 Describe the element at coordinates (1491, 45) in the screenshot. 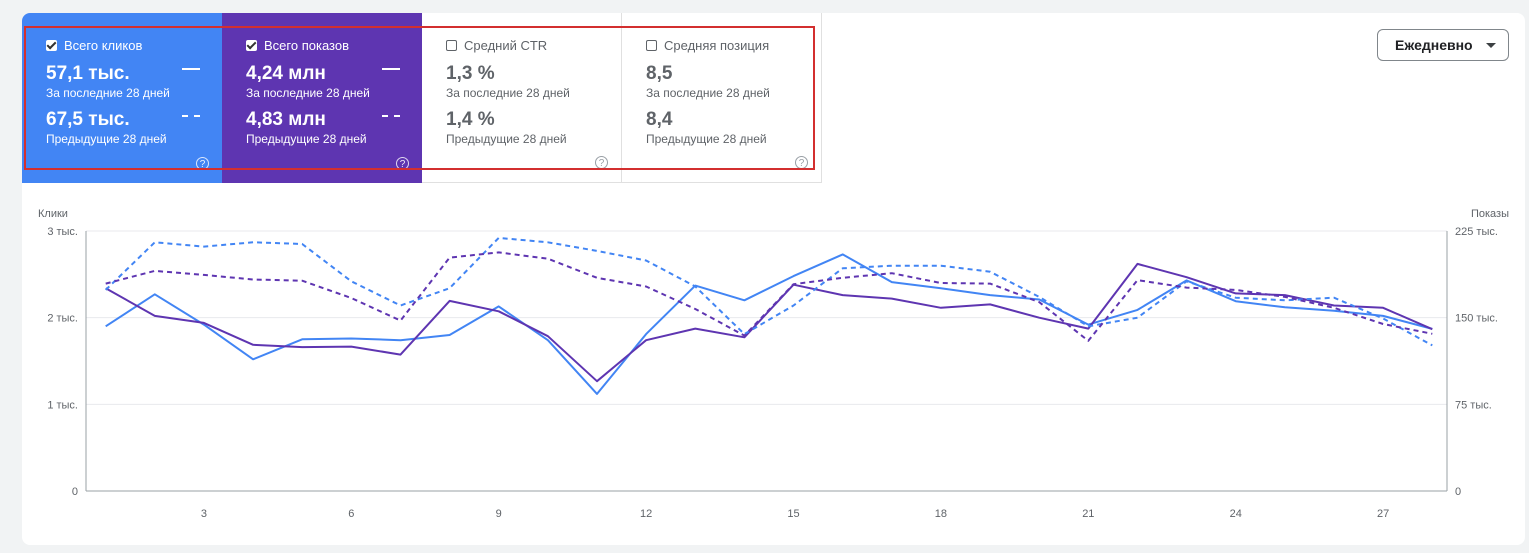

I see `chevron-down-icon` at that location.